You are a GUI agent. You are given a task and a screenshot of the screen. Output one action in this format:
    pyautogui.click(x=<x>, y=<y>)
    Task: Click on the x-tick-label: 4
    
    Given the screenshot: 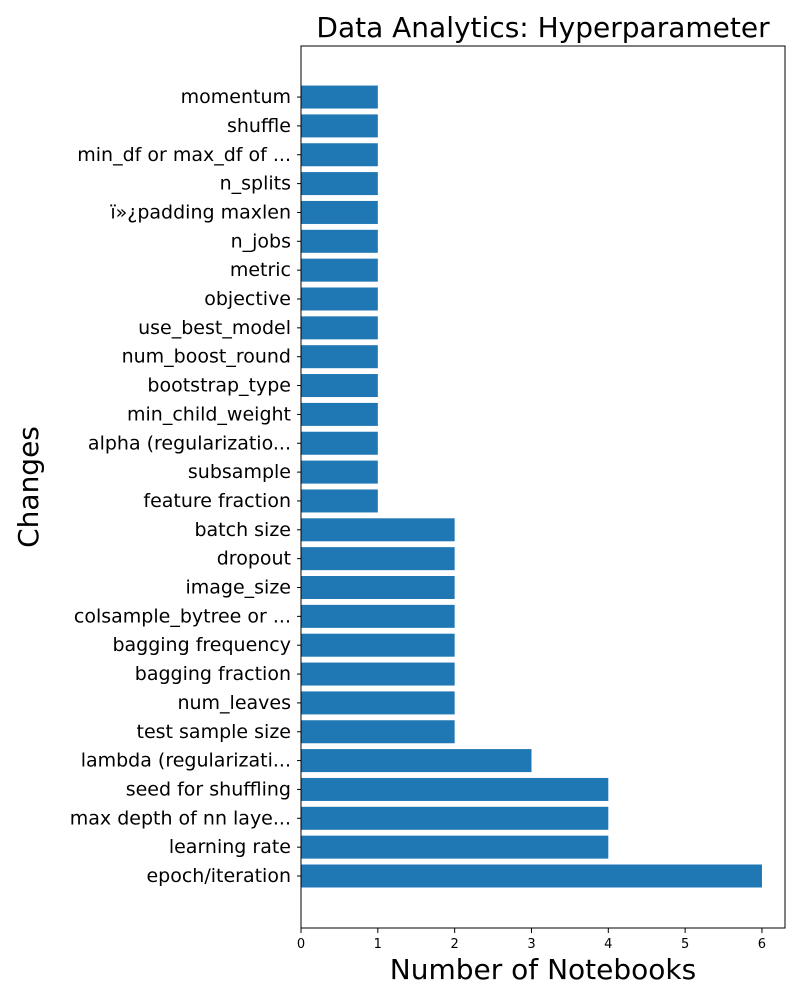 What is the action you would take?
    pyautogui.click(x=608, y=944)
    